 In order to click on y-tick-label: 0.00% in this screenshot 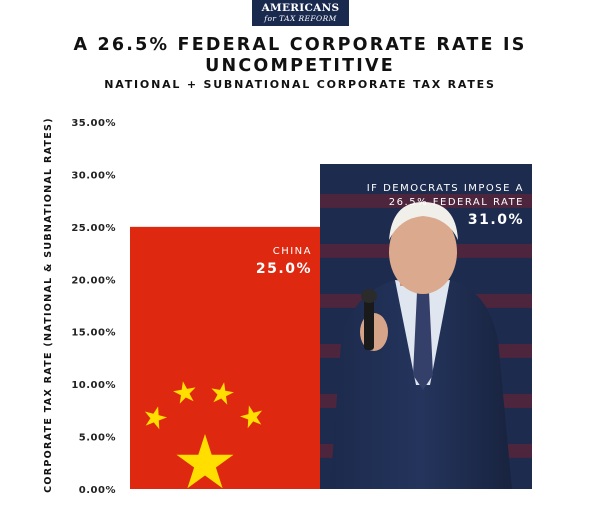, I will do `click(97, 490)`.